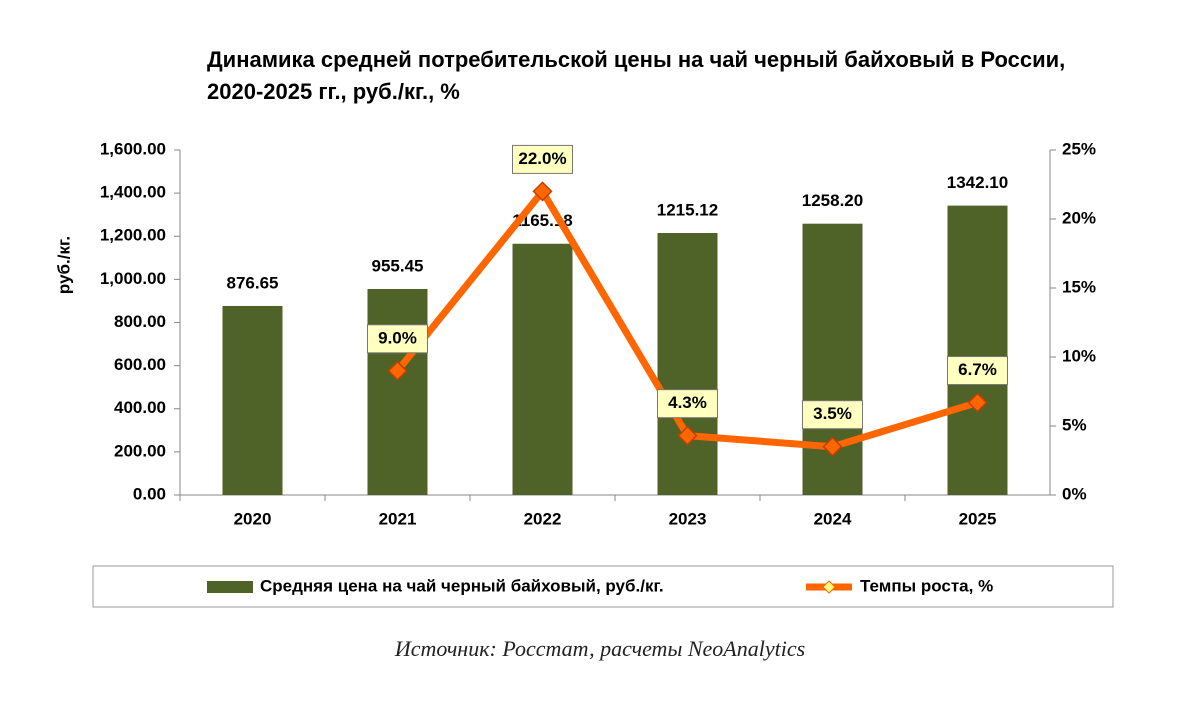 The width and height of the screenshot is (1200, 708). Describe the element at coordinates (926, 585) in the screenshot. I see `legend-label: Темпы роста, %` at that location.